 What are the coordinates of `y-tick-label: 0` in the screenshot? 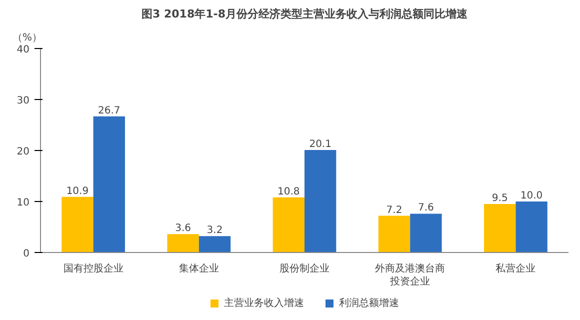 It's located at (26, 254).